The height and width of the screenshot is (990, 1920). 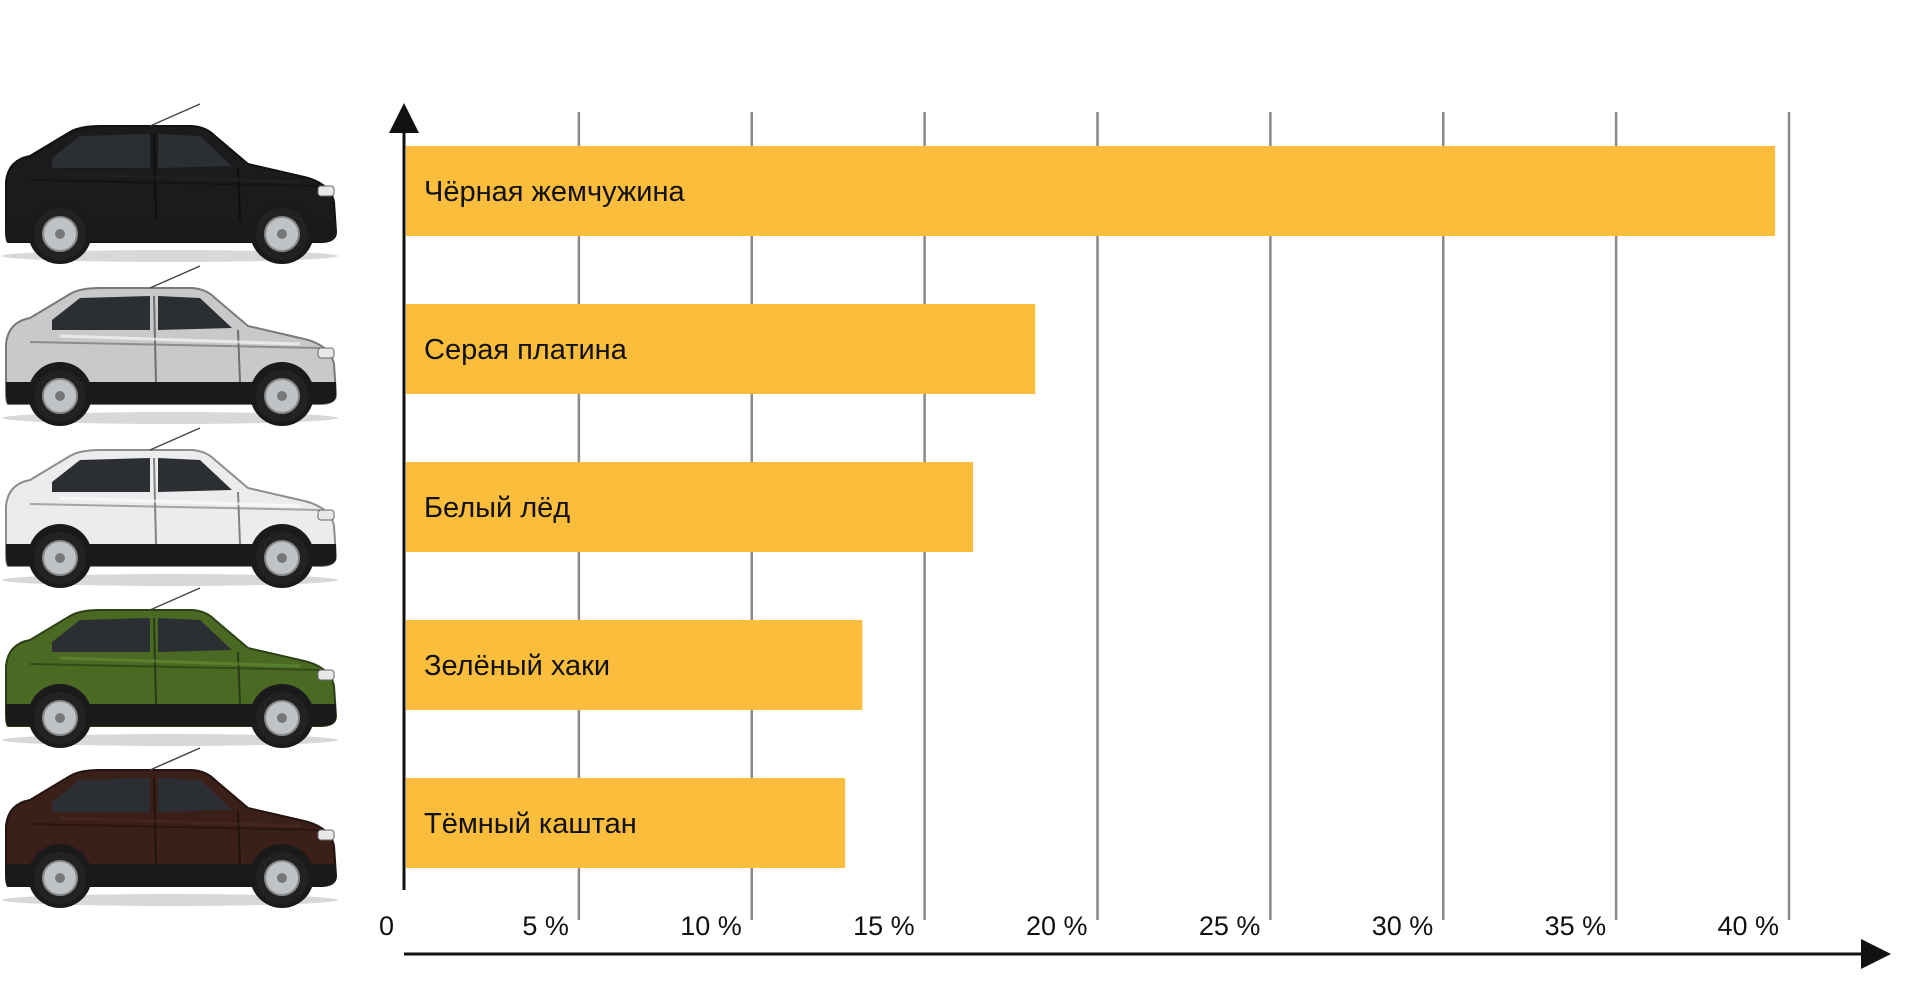 What do you see at coordinates (884, 926) in the screenshot?
I see `tick-label: 15 %` at bounding box center [884, 926].